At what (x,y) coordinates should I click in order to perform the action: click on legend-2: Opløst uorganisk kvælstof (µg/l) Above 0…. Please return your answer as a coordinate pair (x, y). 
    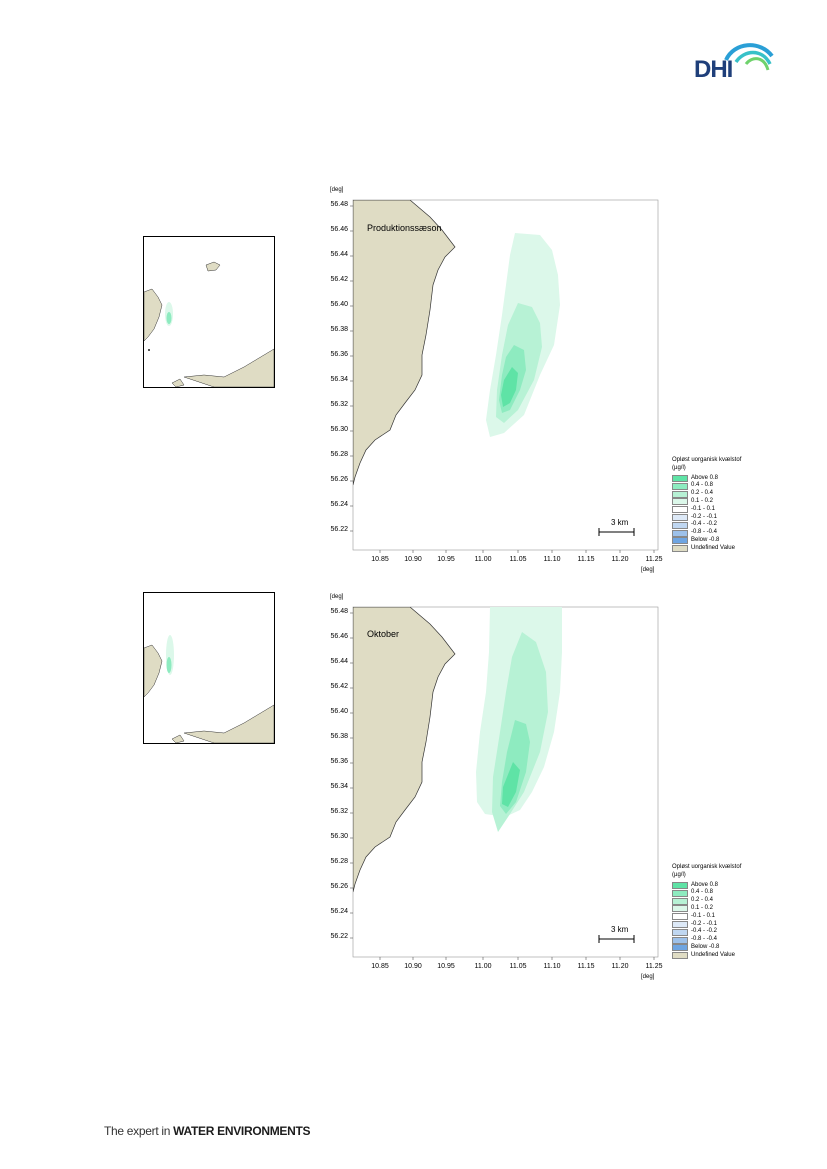
    Looking at the image, I should click on (722, 912).